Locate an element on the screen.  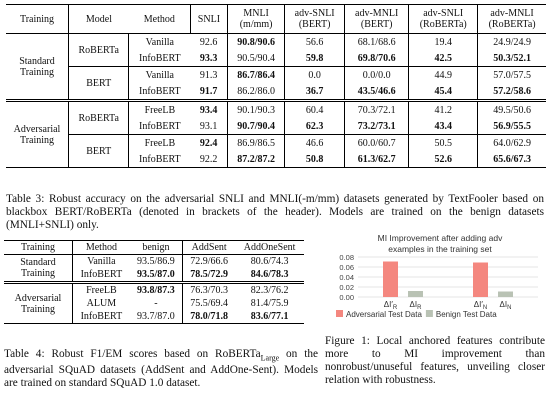
y-tick-label: 0.02 is located at coordinates (346, 287).